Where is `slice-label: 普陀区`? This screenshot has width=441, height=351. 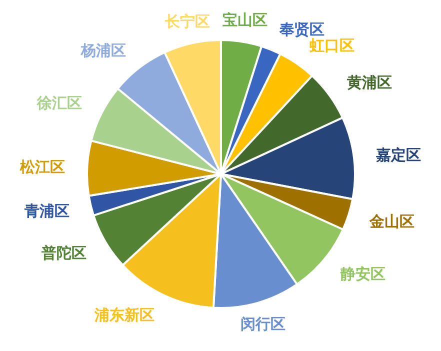
slice-label: 普陀区 is located at coordinates (63, 253).